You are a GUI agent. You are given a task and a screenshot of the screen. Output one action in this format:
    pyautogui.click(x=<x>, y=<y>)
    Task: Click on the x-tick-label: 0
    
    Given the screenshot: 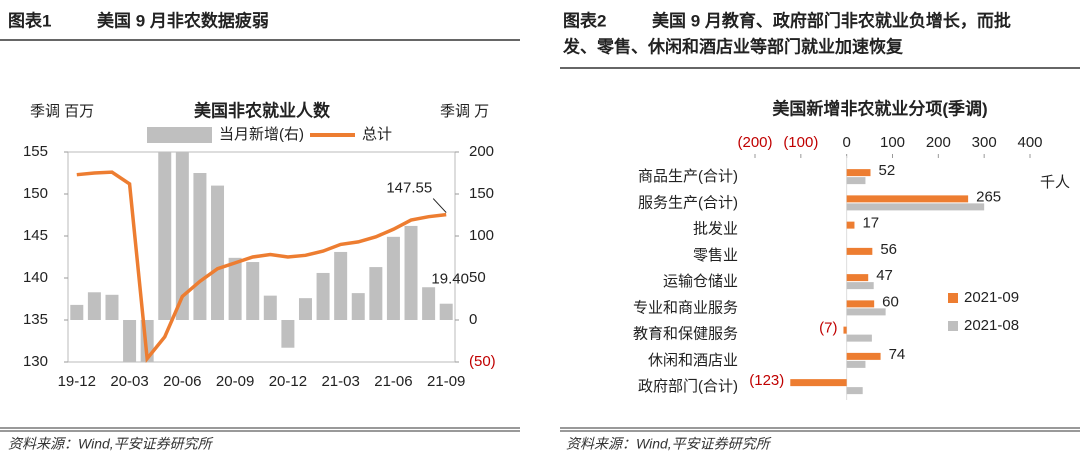 What is the action you would take?
    pyautogui.click(x=846, y=142)
    